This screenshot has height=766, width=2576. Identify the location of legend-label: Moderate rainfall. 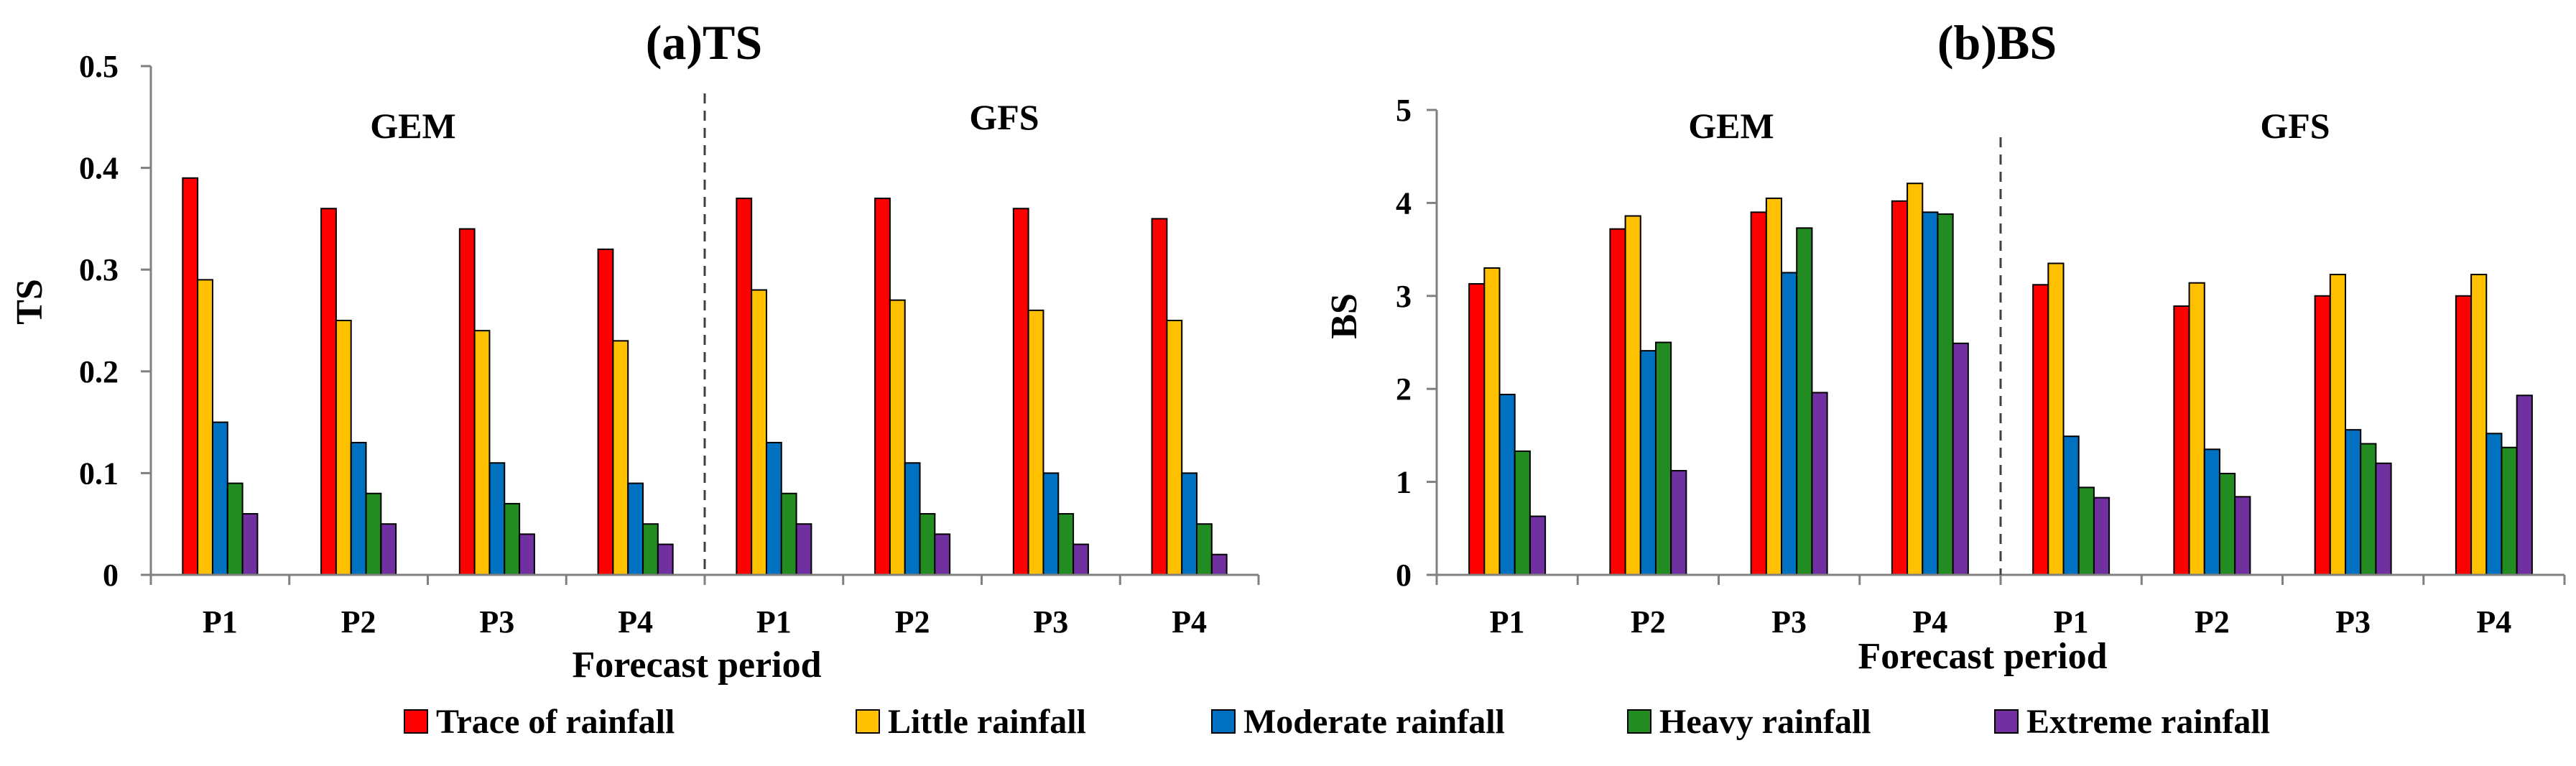
(1374, 722).